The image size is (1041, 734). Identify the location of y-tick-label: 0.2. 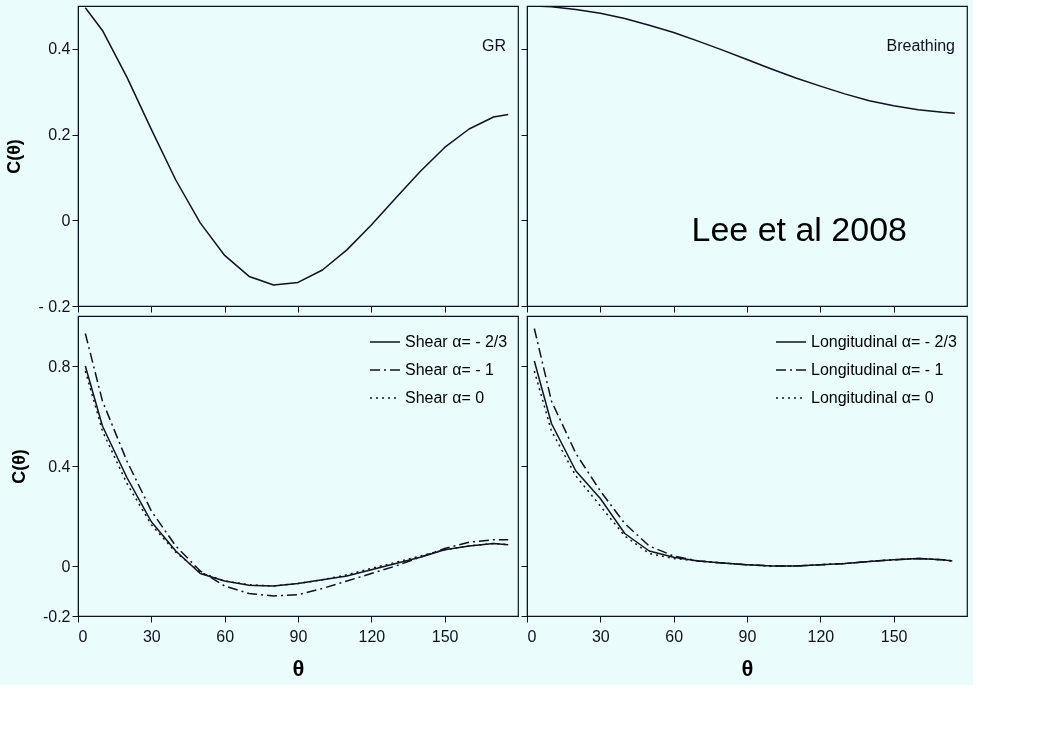
(59, 135).